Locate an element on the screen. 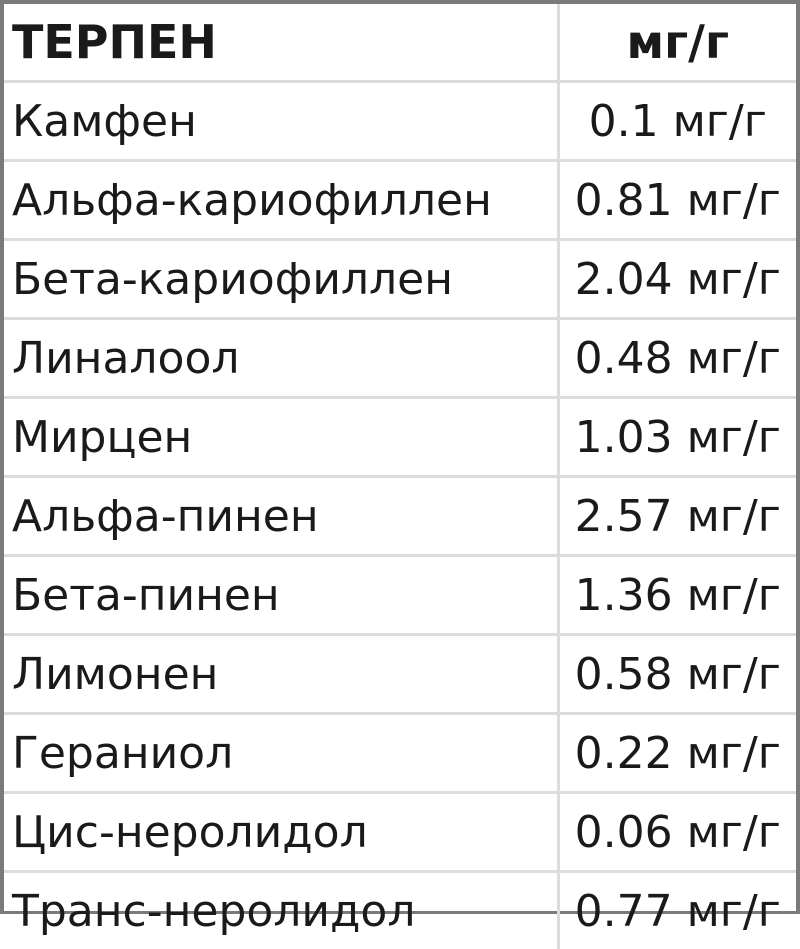  terpene-value: 2.57 мг/г is located at coordinates (677, 516).